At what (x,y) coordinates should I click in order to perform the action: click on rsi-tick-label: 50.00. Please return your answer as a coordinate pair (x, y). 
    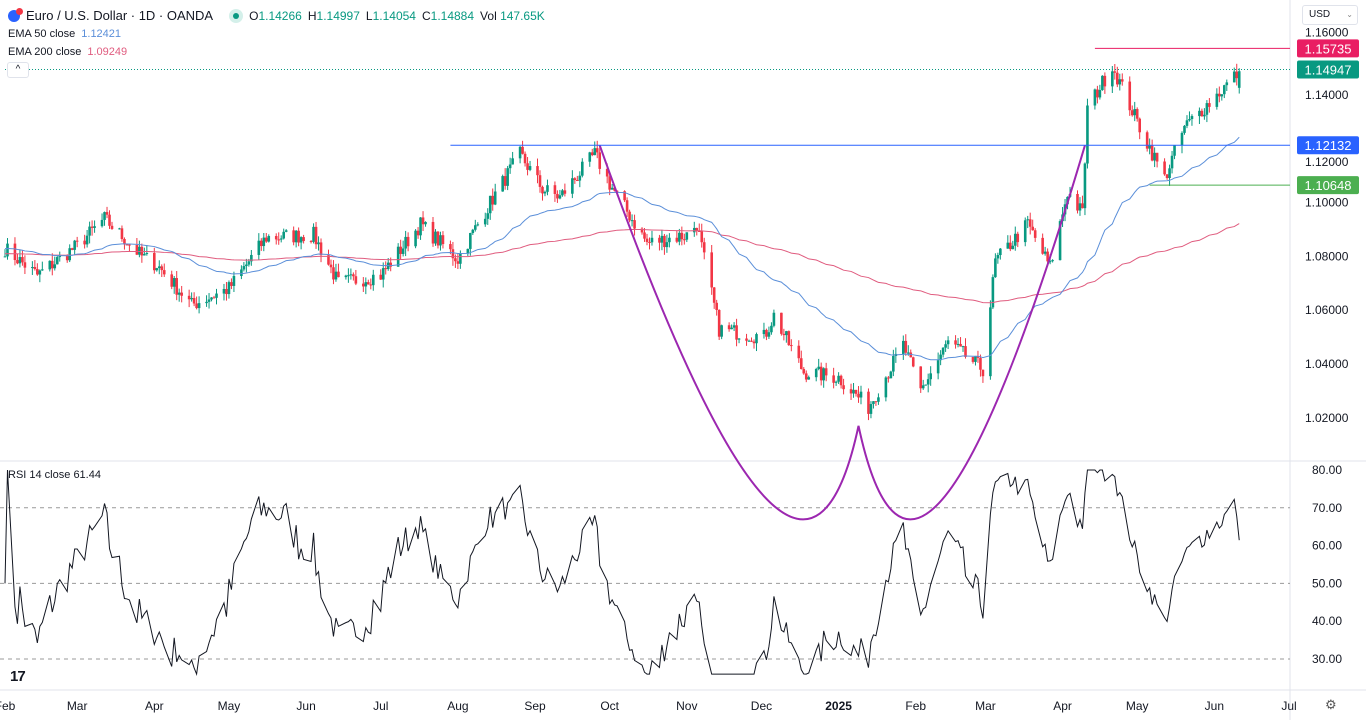
    Looking at the image, I should click on (1327, 583).